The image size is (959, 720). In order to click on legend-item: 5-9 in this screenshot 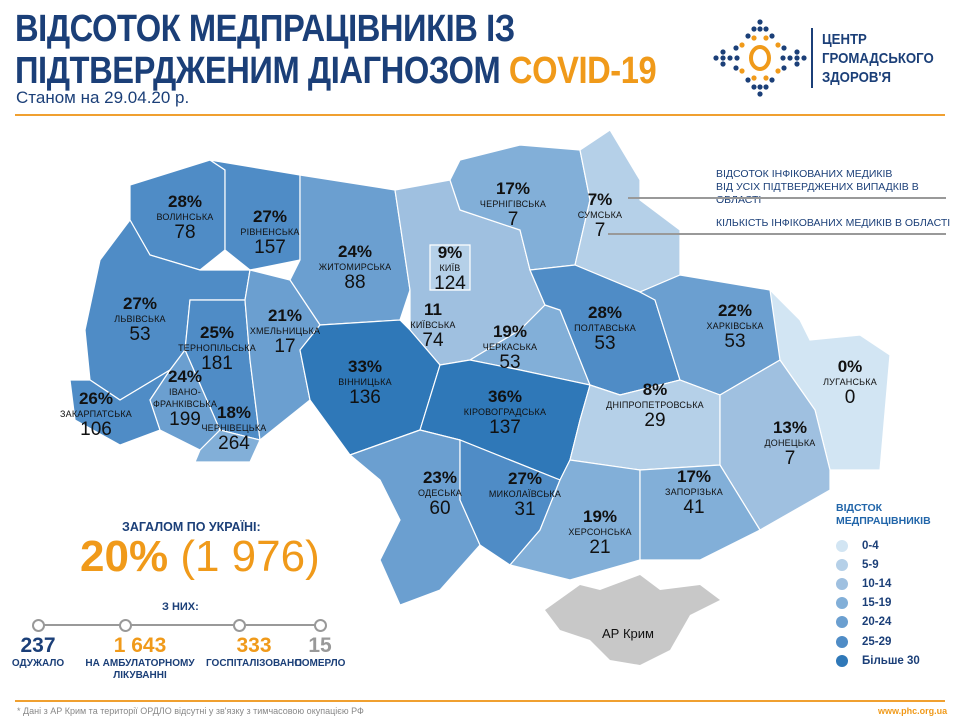, I will do `click(883, 564)`.